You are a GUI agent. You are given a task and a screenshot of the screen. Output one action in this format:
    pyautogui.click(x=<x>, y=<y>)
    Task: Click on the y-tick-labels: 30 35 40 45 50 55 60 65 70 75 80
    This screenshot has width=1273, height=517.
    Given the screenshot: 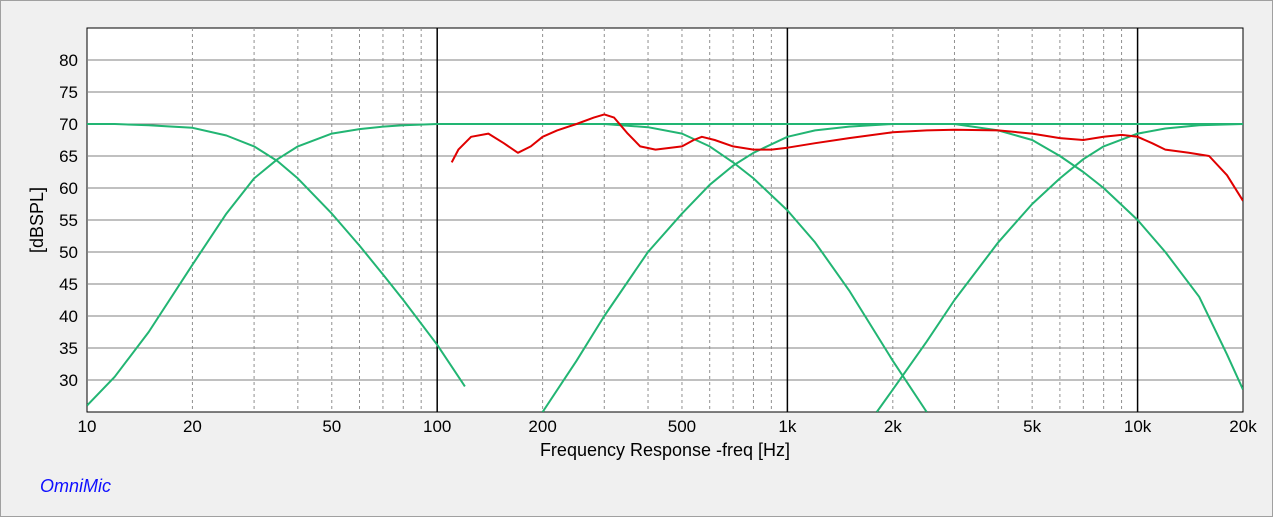 What is the action you would take?
    pyautogui.click(x=68, y=220)
    